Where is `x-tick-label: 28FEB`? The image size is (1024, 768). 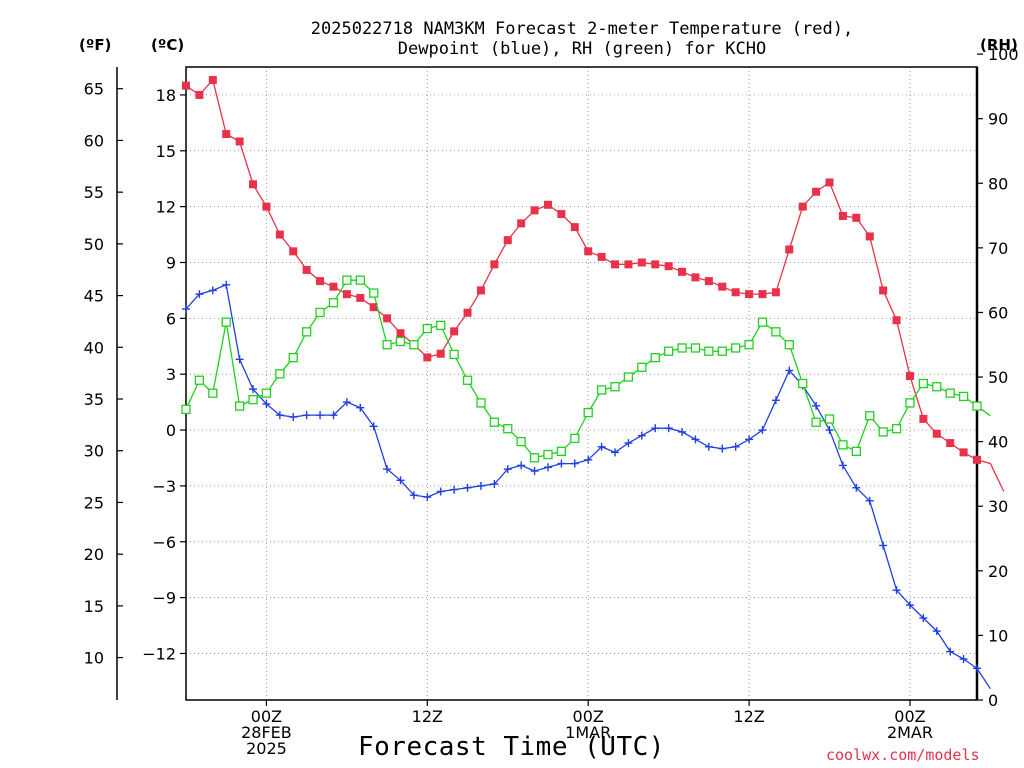
x-tick-label: 28FEB is located at coordinates (266, 732).